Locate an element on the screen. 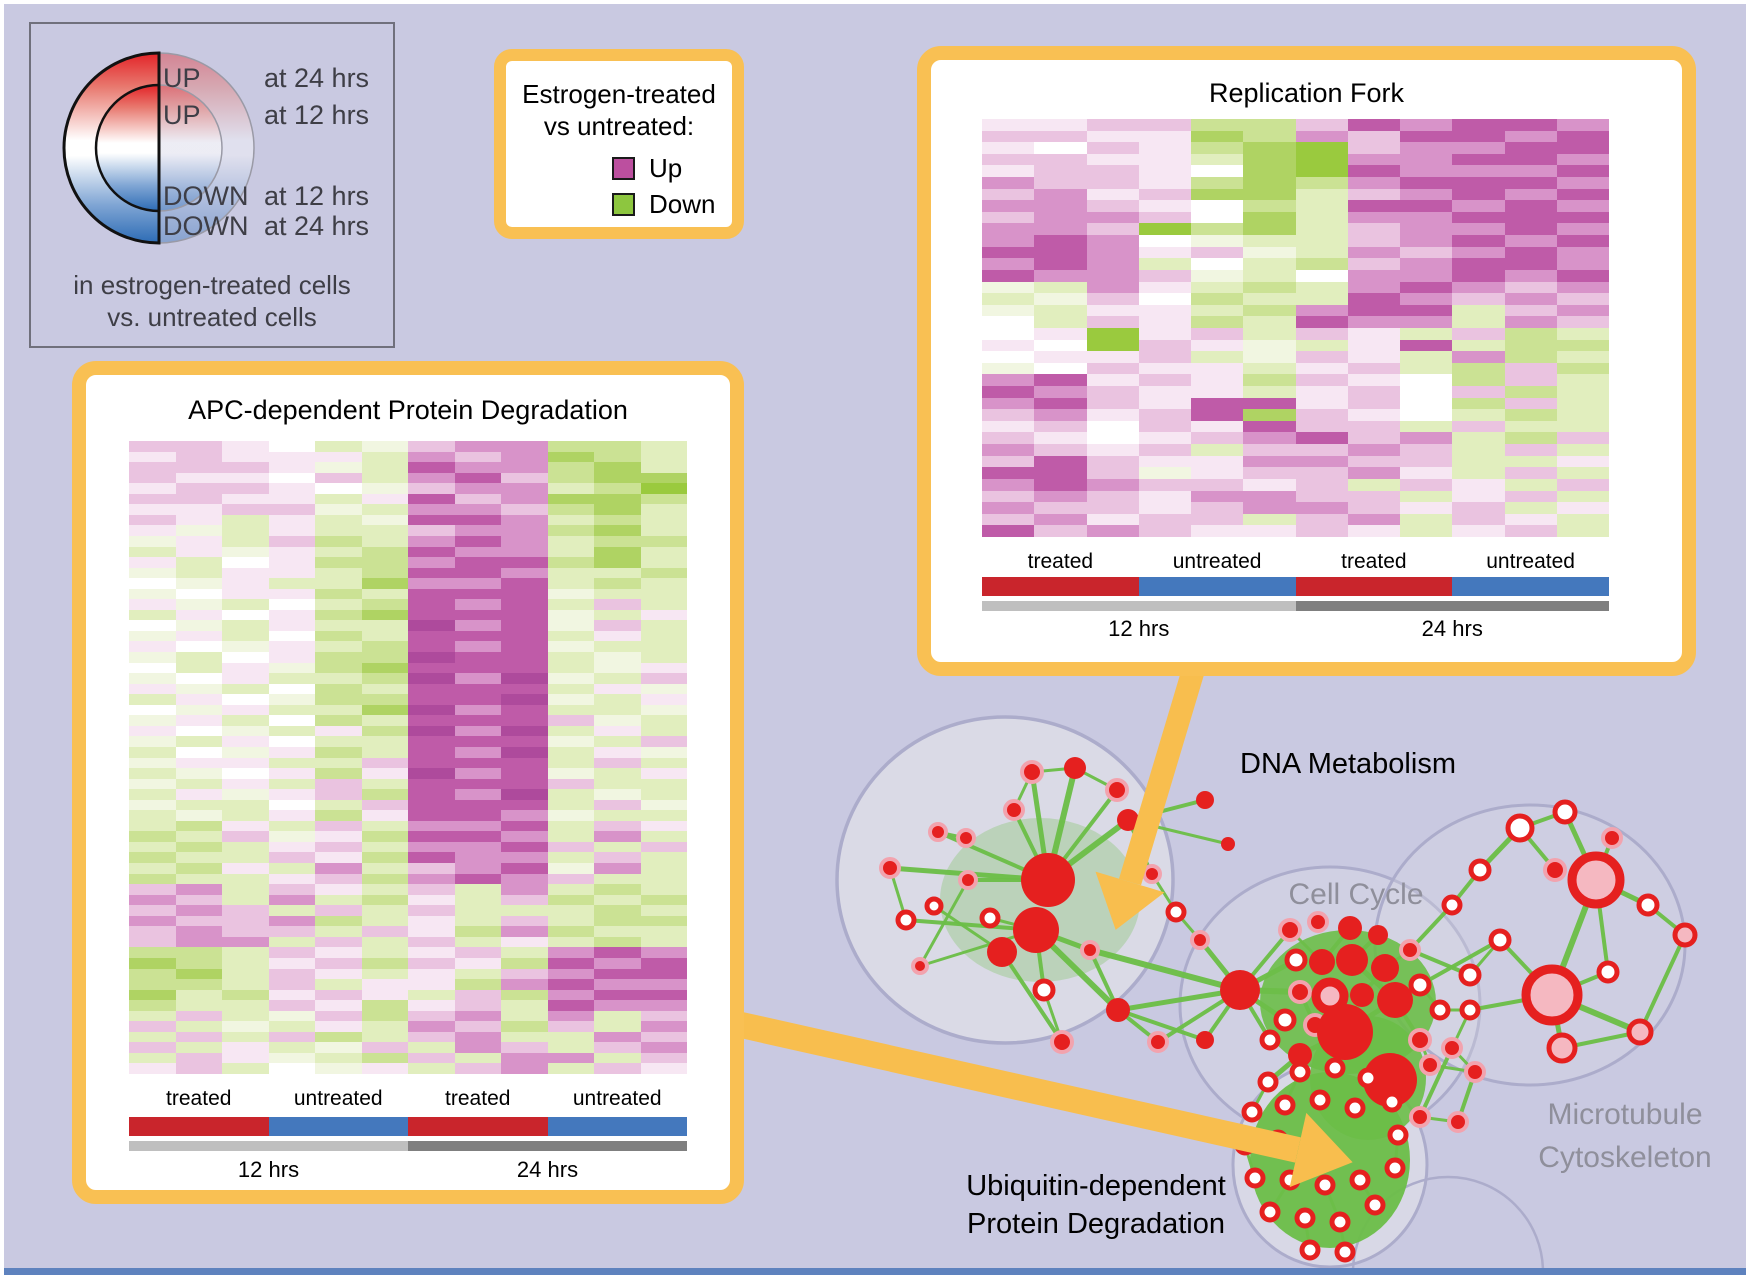  legend-down-24-dir: DOWN is located at coordinates (206, 226).